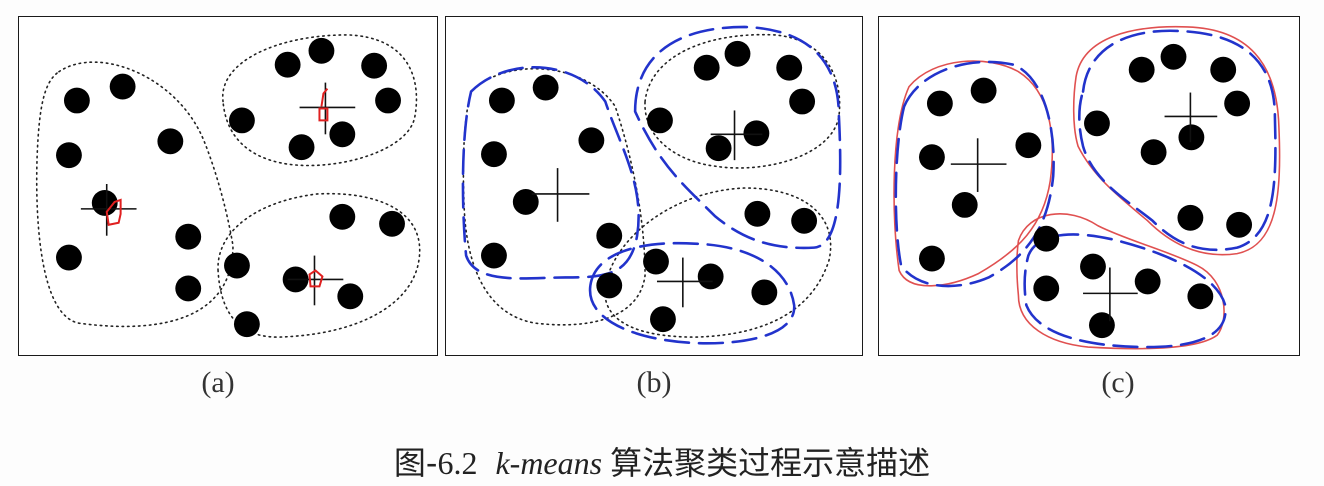 The image size is (1324, 486). What do you see at coordinates (218, 382) in the screenshot?
I see `panel-a-label: (a)` at bounding box center [218, 382].